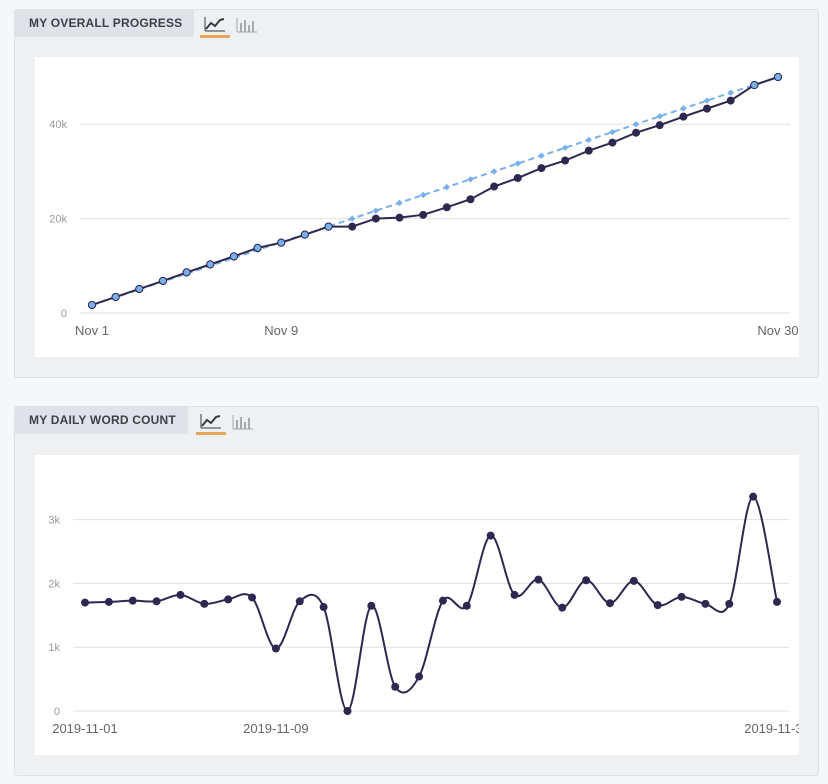 The image size is (828, 784). I want to click on x-tick-label: Nov 9, so click(281, 330).